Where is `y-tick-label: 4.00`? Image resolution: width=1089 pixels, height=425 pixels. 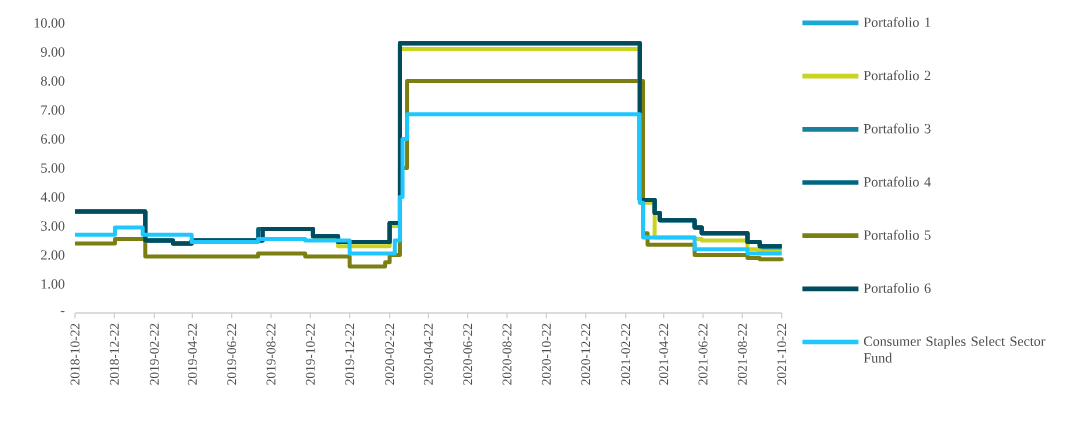
y-tick-label: 4.00 is located at coordinates (52, 197).